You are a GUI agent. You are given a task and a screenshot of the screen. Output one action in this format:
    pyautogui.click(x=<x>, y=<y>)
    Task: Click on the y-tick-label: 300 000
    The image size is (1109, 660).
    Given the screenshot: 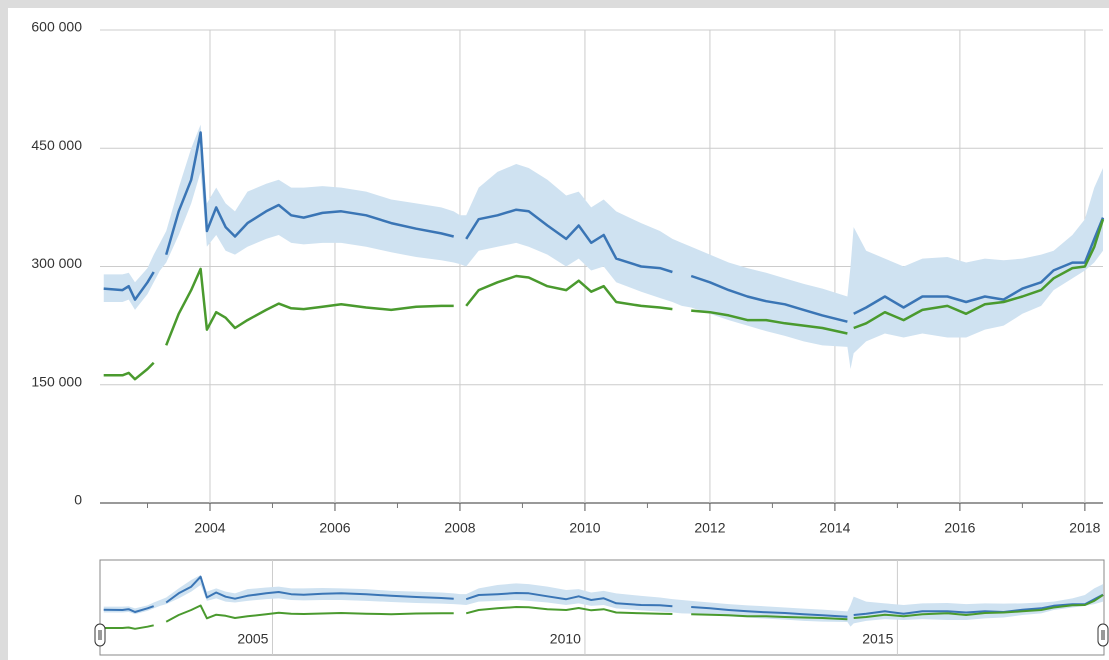 What is the action you would take?
    pyautogui.click(x=56, y=263)
    